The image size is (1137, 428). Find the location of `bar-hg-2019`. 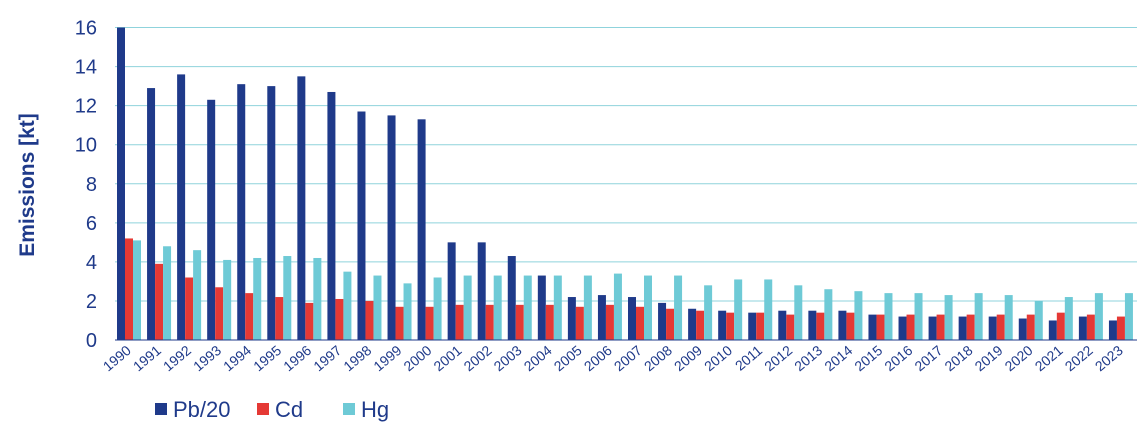

bar-hg-2019 is located at coordinates (1008, 317).